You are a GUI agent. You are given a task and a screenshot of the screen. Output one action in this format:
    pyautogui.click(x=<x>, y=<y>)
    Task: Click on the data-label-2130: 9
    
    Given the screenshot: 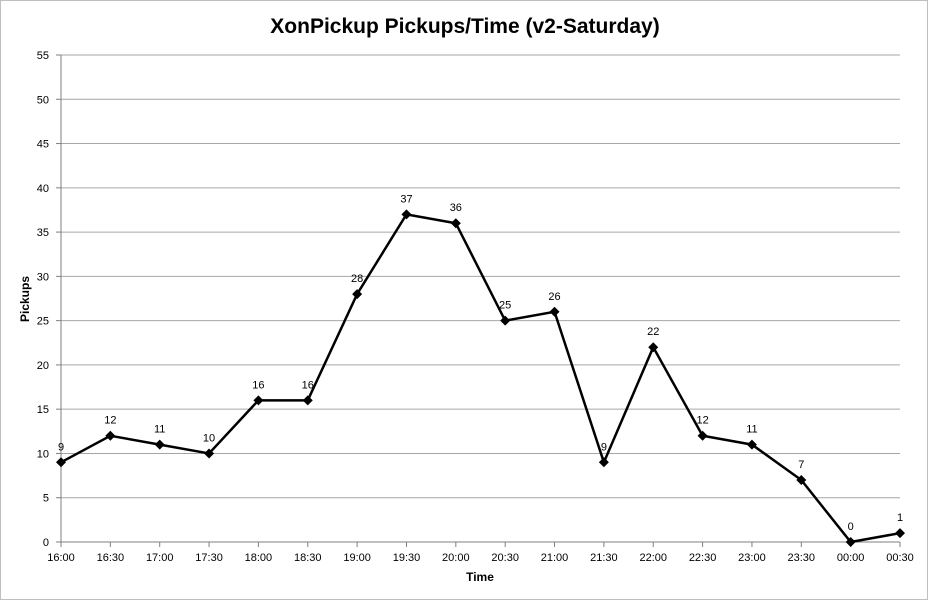 What is the action you would take?
    pyautogui.click(x=604, y=447)
    